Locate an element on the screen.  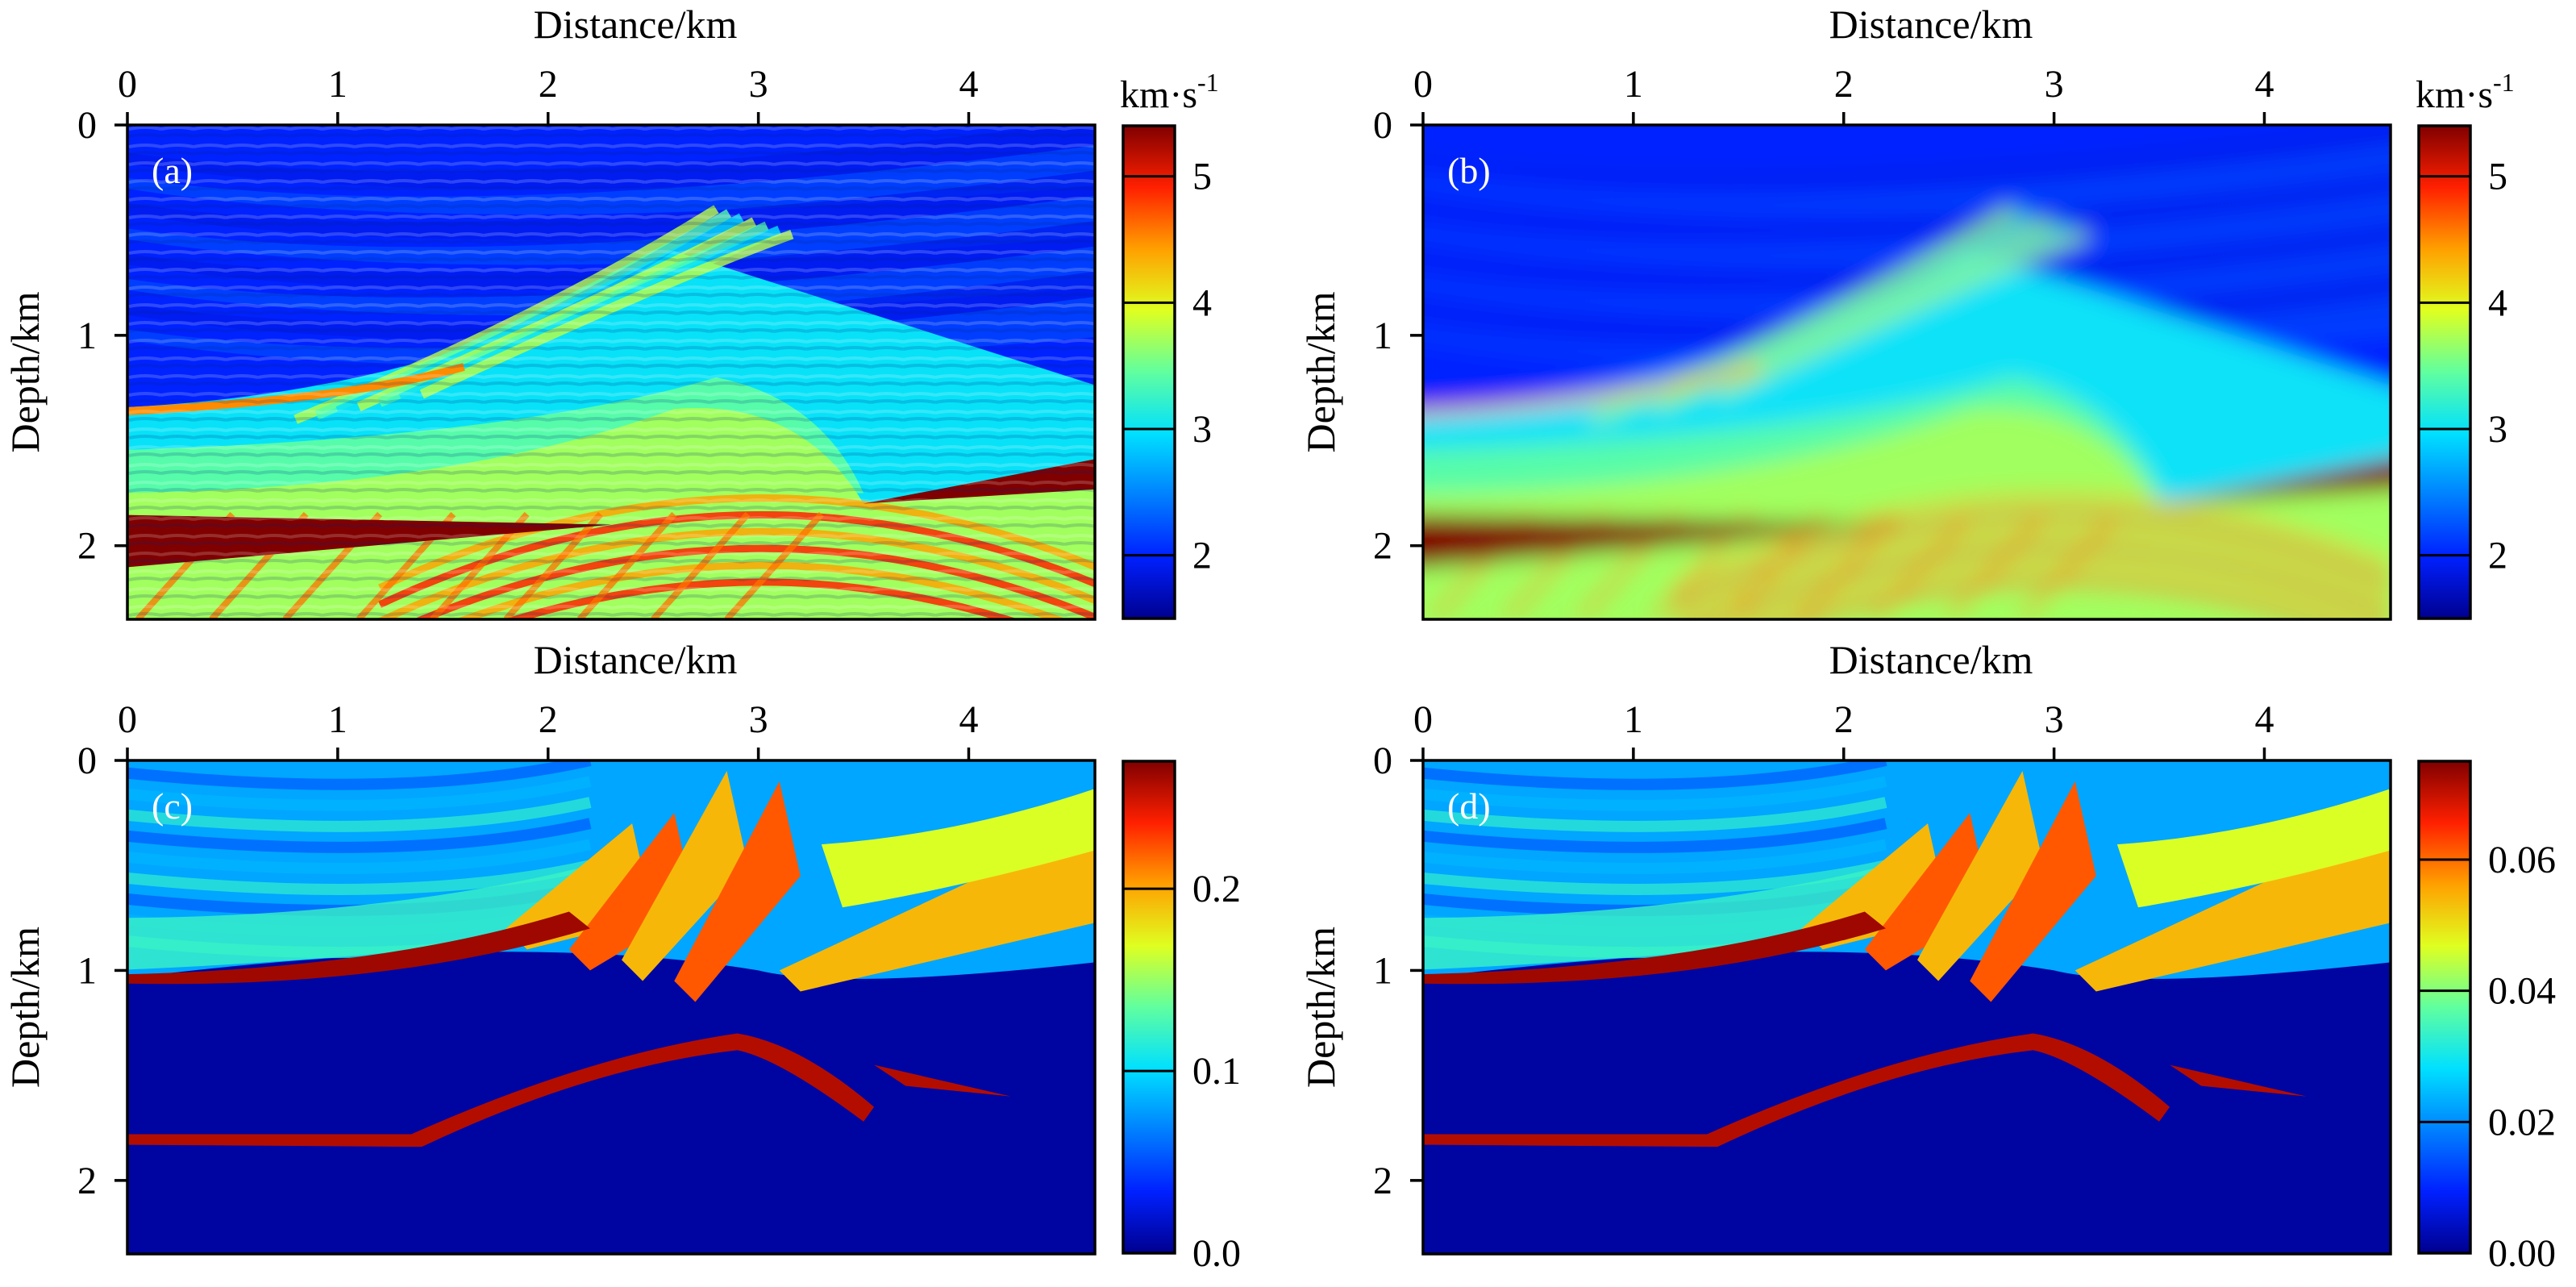
panel-label: (b) is located at coordinates (1469, 170).